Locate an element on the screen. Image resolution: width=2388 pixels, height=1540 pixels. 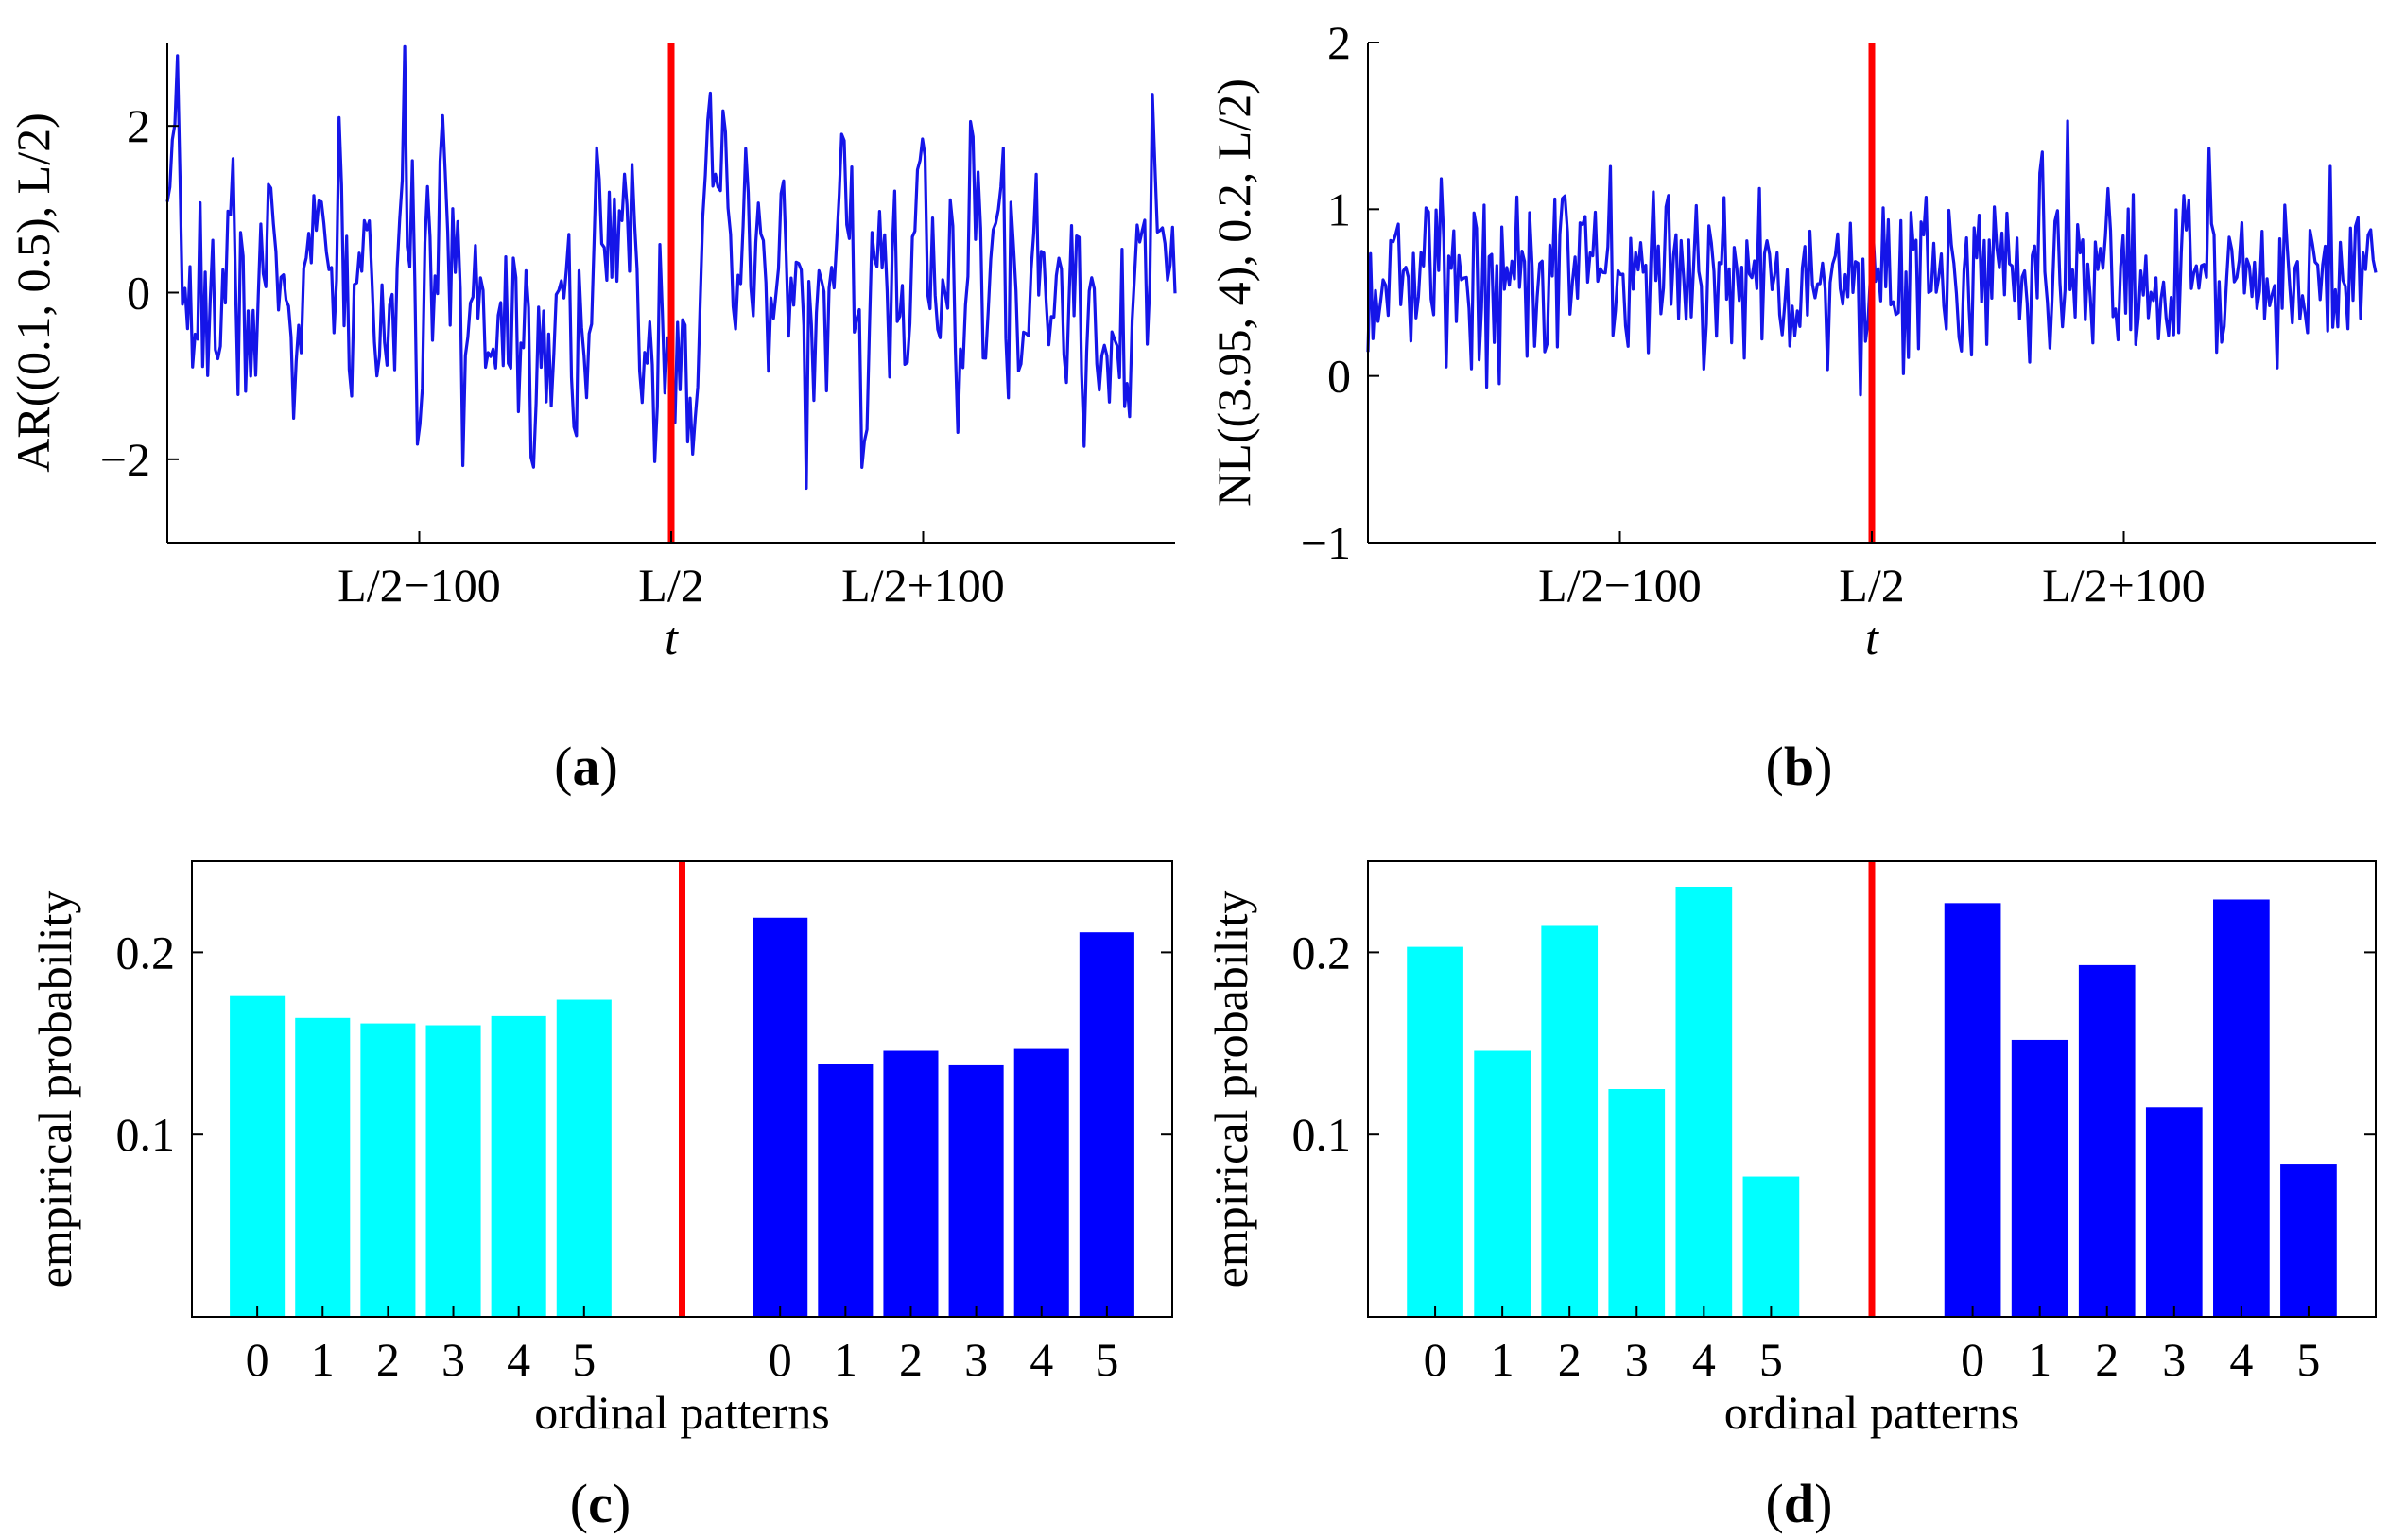
y-tick-label: −2 is located at coordinates (125, 459).